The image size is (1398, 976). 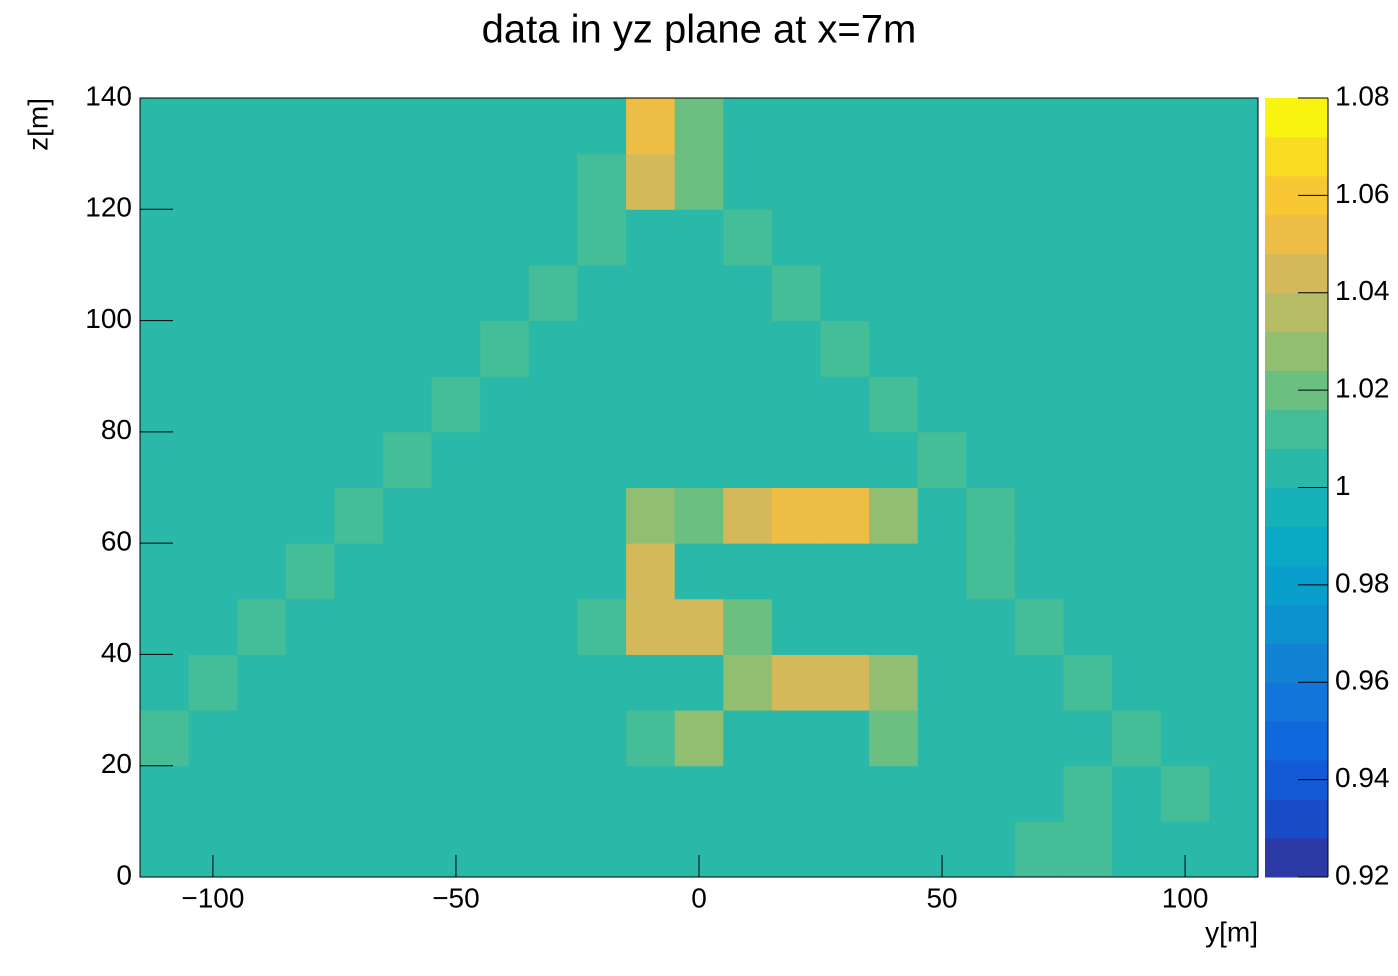 What do you see at coordinates (1362, 680) in the screenshot?
I see `colorbar-tick-label: 0.96` at bounding box center [1362, 680].